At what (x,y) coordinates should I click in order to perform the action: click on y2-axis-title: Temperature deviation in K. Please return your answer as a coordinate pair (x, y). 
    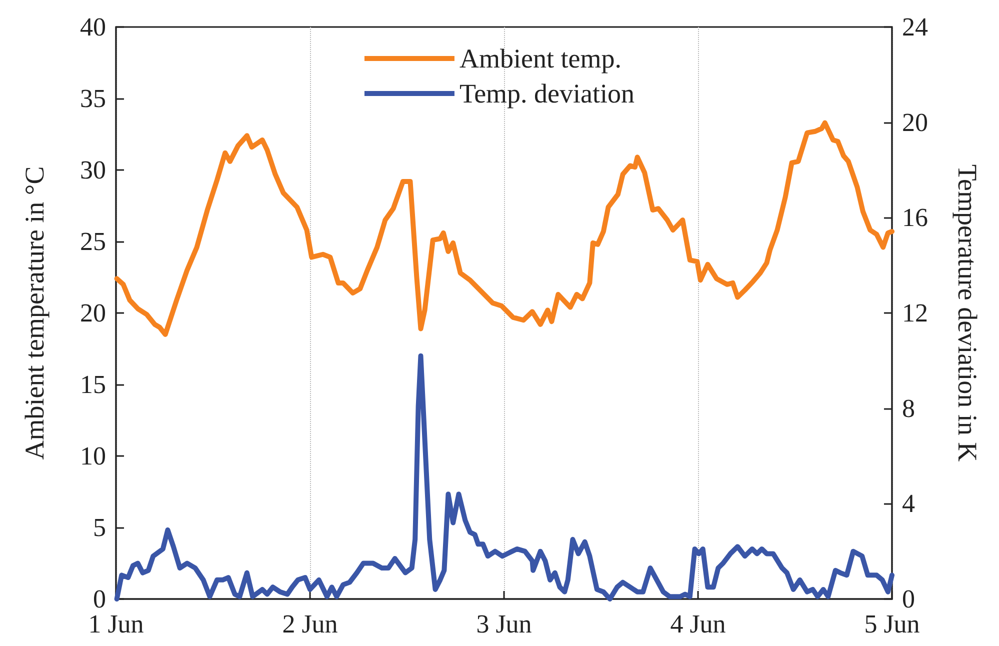
    Looking at the image, I should click on (967, 313).